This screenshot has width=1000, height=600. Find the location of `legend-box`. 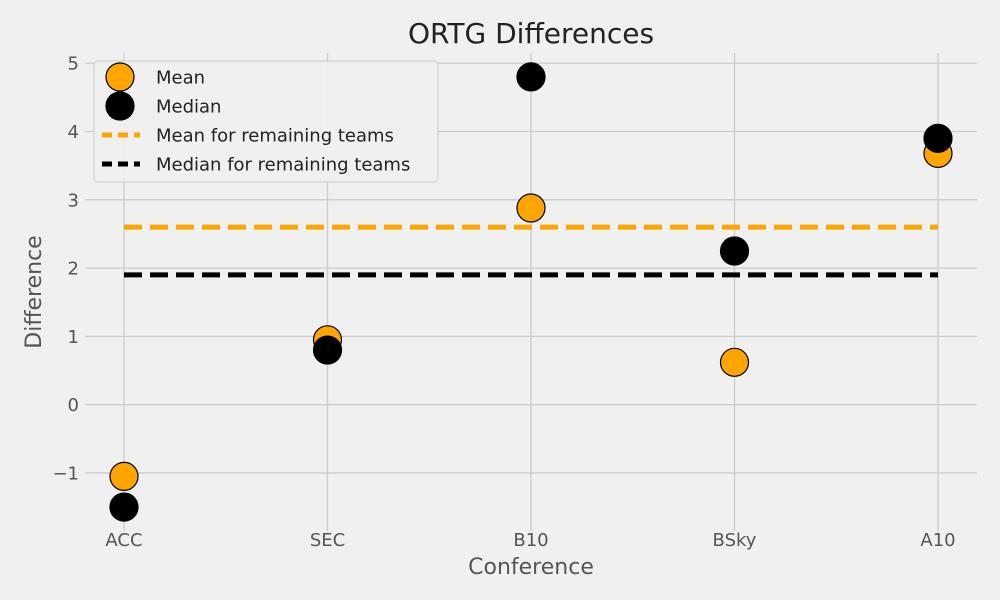

legend-box is located at coordinates (266, 121).